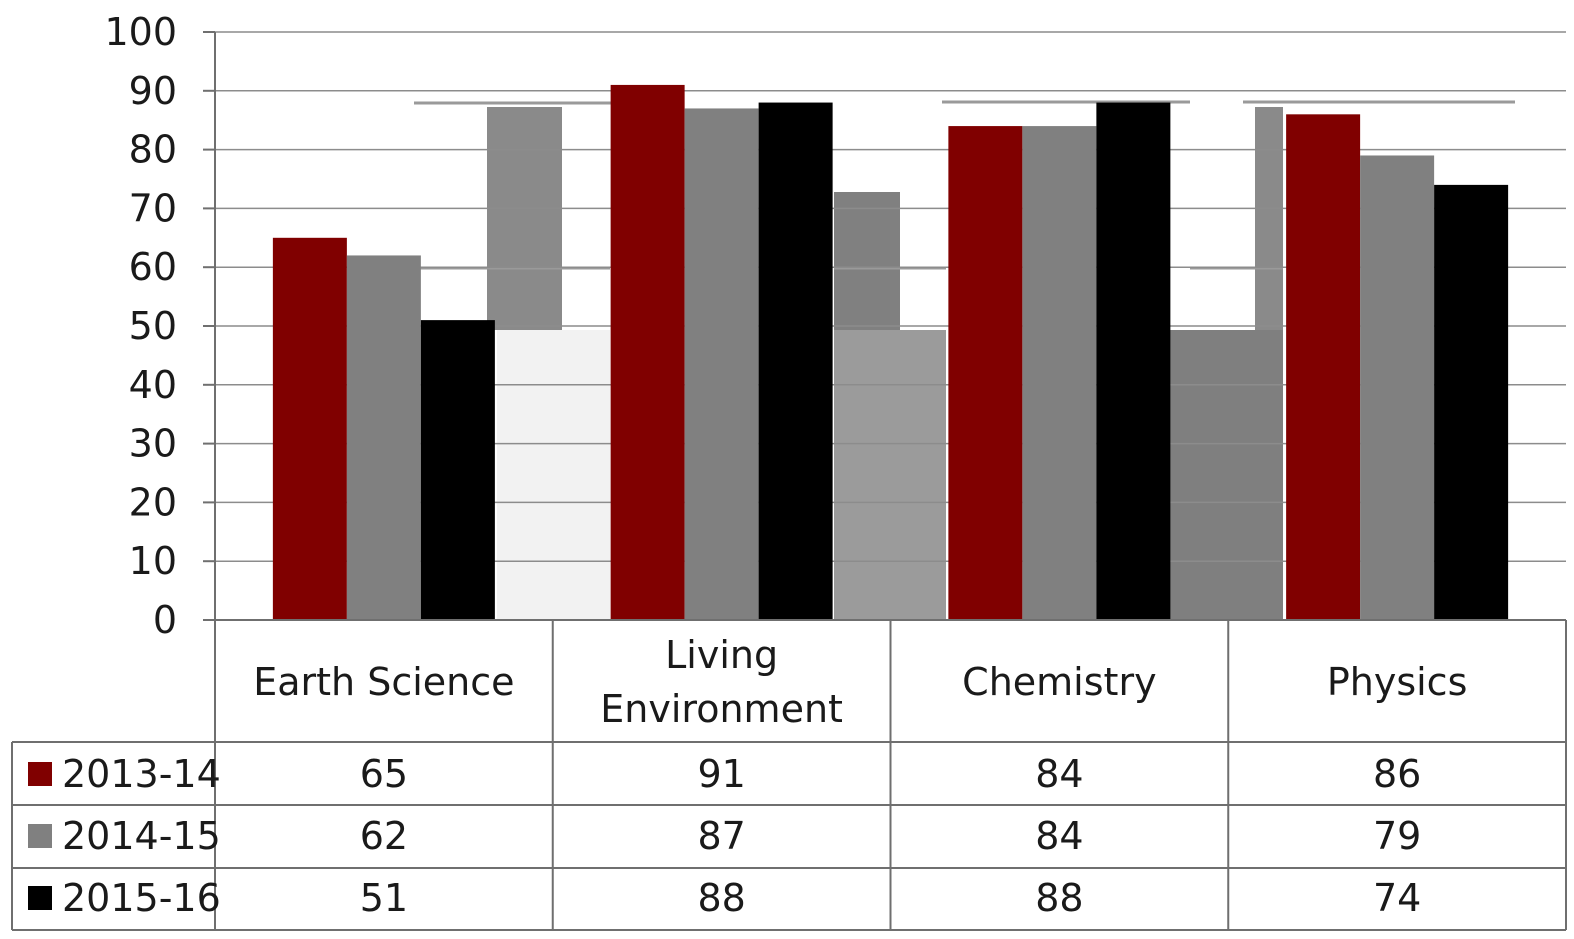  Describe the element at coordinates (153, 267) in the screenshot. I see `y-tick-label: 60` at that location.